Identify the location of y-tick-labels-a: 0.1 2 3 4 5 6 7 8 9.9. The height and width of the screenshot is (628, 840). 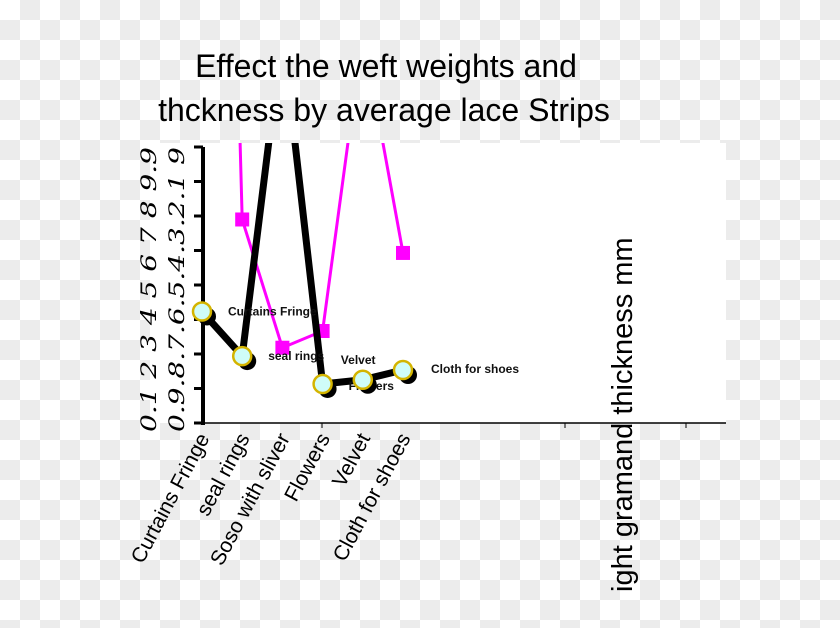
(149, 289).